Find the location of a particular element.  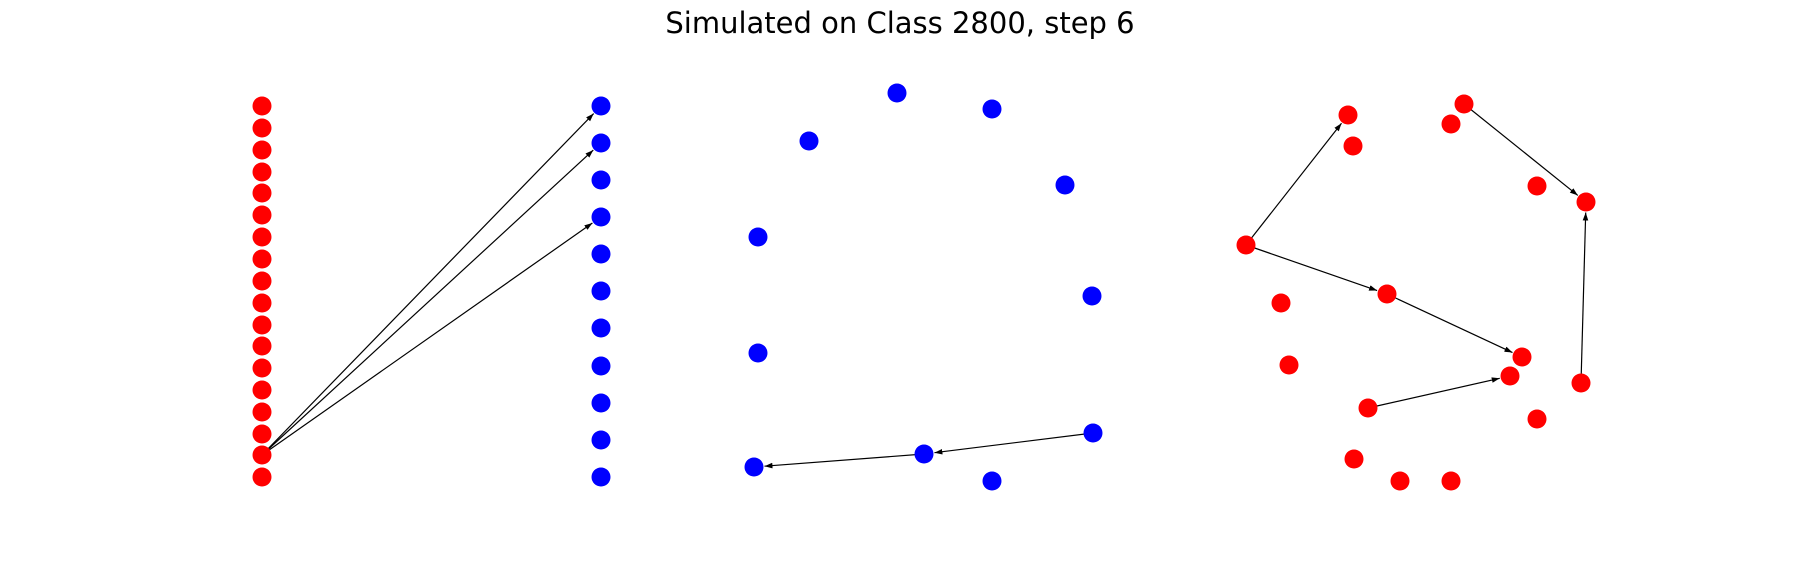

node-B1 is located at coordinates (992, 109).